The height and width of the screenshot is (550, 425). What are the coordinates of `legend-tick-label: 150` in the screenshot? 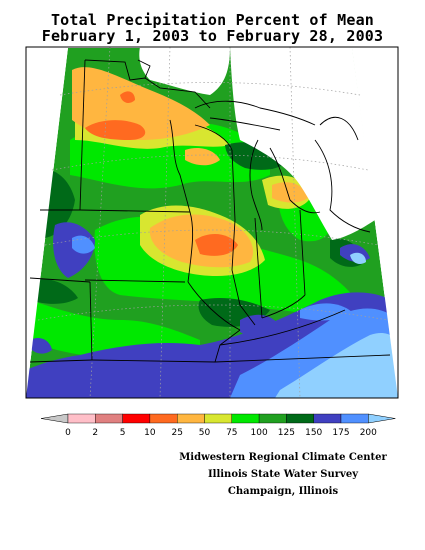 It's located at (313, 433).